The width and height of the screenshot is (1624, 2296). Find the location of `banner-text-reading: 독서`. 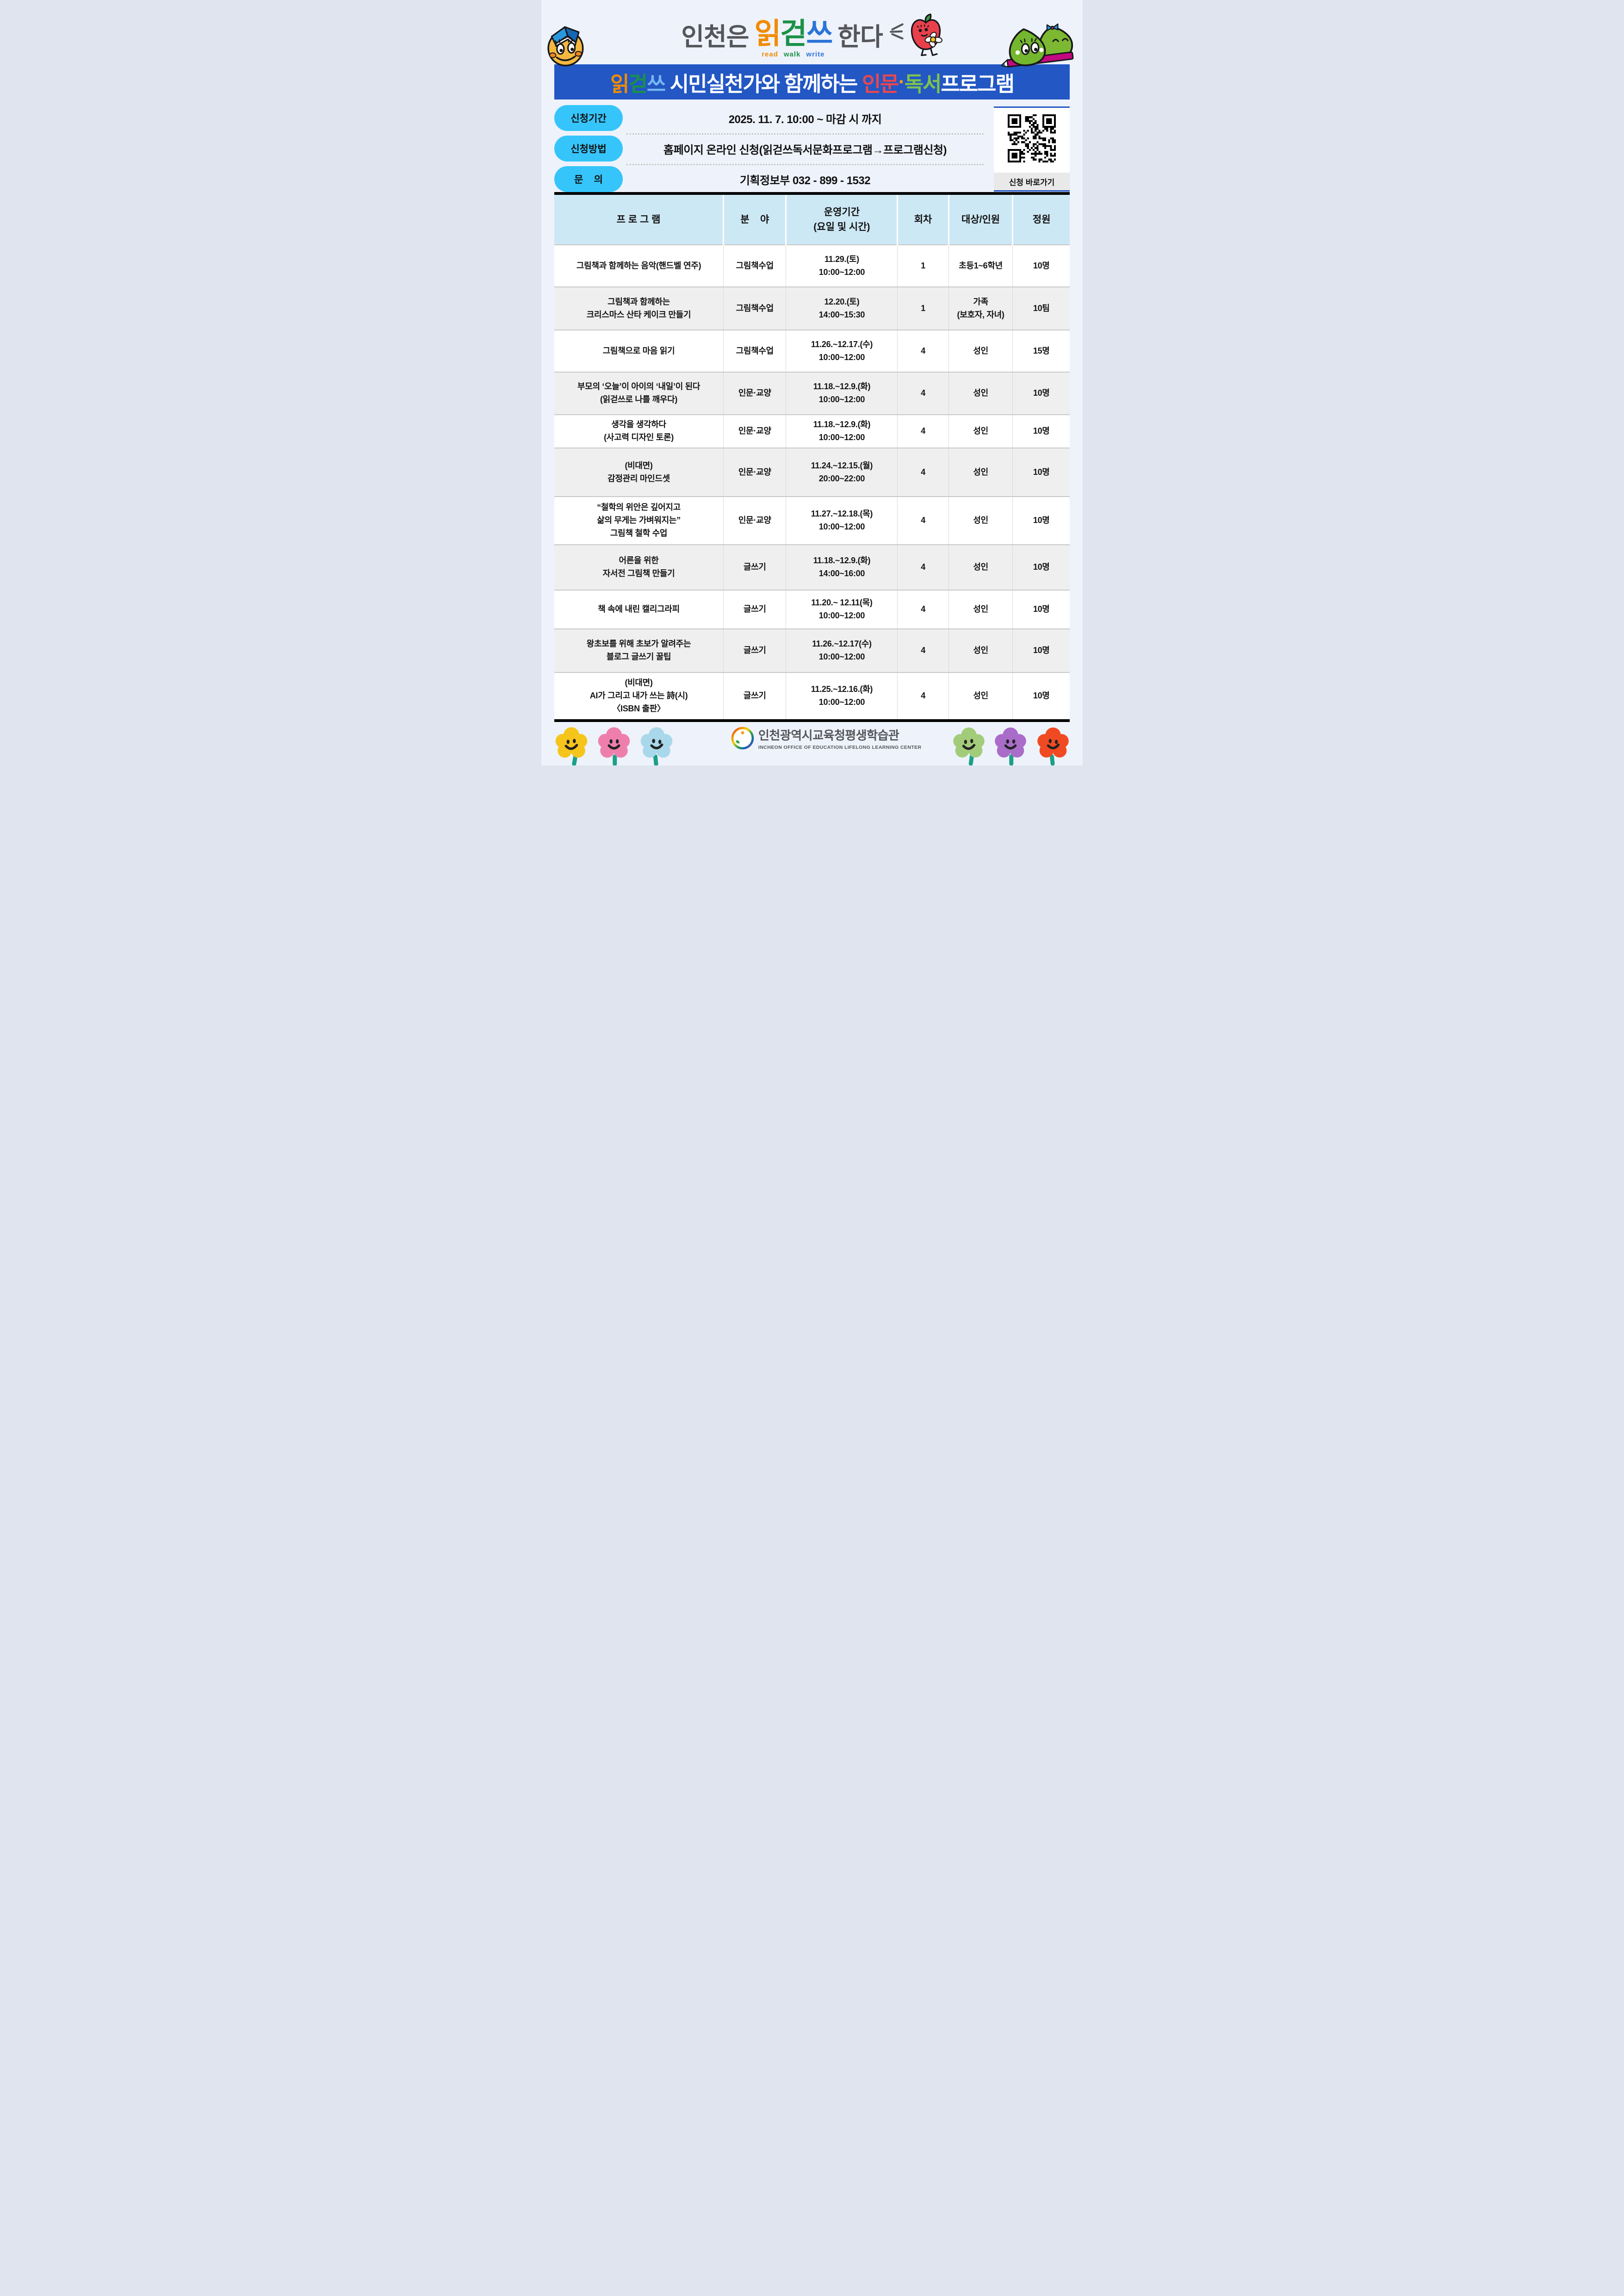

banner-text-reading: 독서 is located at coordinates (923, 84).